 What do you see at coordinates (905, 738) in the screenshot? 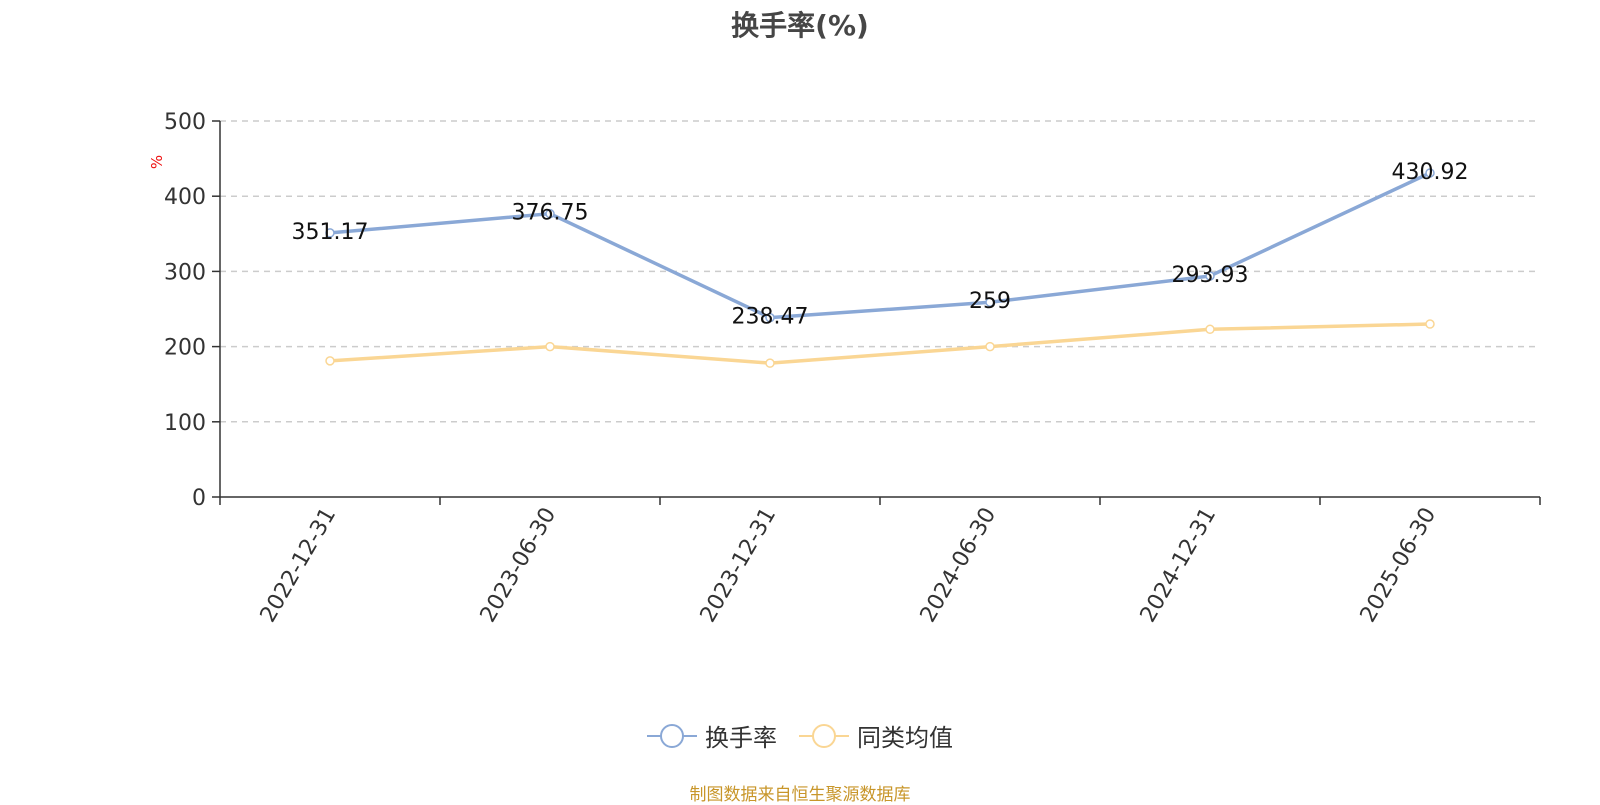
I see `legend-label-peer-average: 同类均值` at bounding box center [905, 738].